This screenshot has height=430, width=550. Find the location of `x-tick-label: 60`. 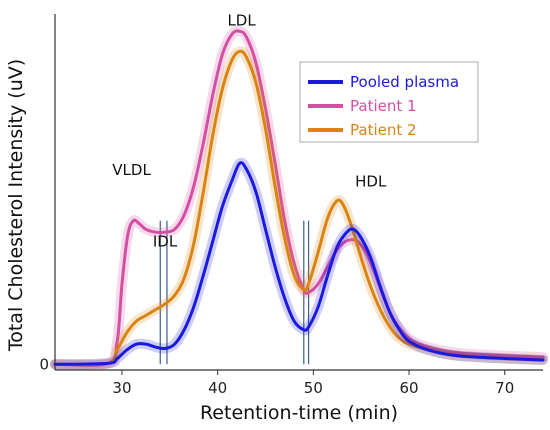

x-tick-label: 60 is located at coordinates (408, 388).